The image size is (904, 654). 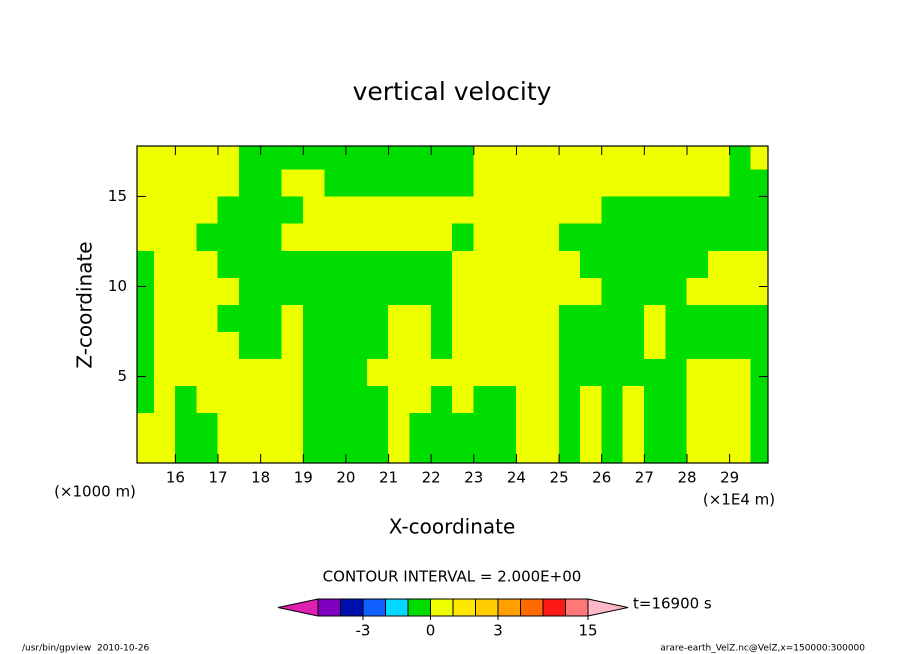 What do you see at coordinates (388, 478) in the screenshot?
I see `x-tick-label: 21` at bounding box center [388, 478].